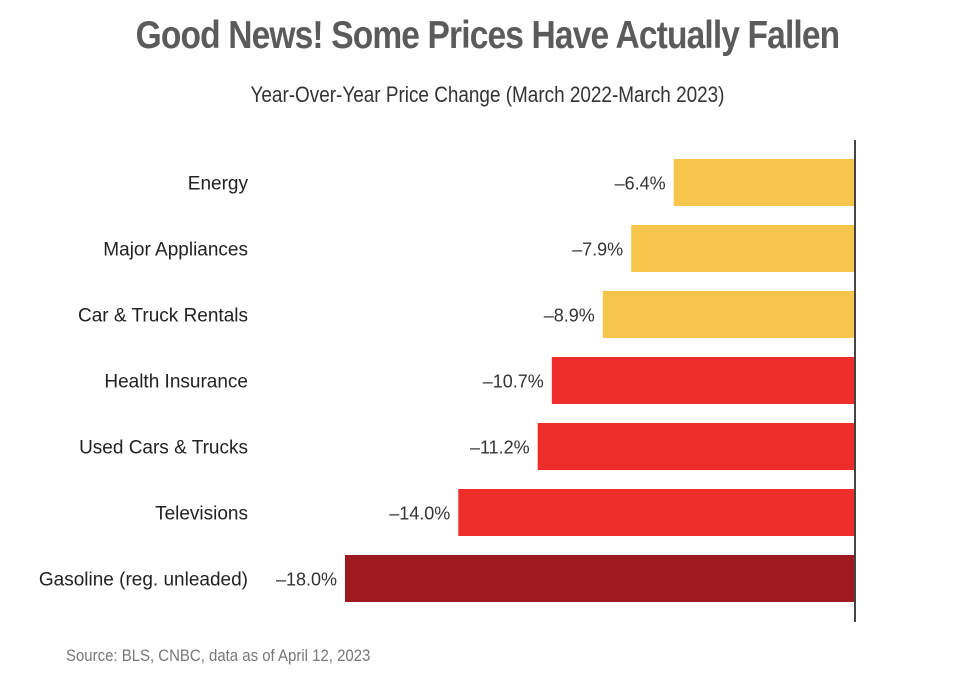 The image size is (975, 682). What do you see at coordinates (569, 316) in the screenshot?
I see `value-label: –8.9%` at bounding box center [569, 316].